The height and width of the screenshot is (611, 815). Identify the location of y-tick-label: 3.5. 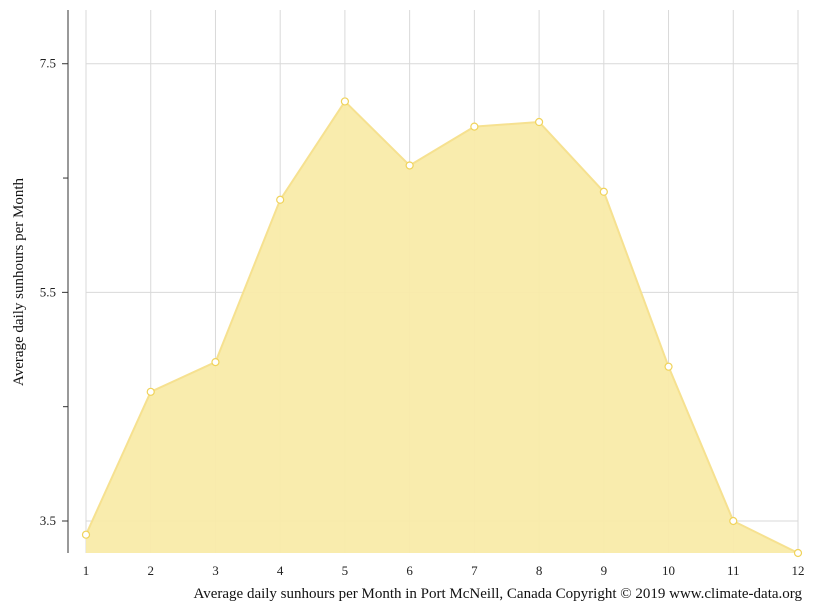
(48, 520).